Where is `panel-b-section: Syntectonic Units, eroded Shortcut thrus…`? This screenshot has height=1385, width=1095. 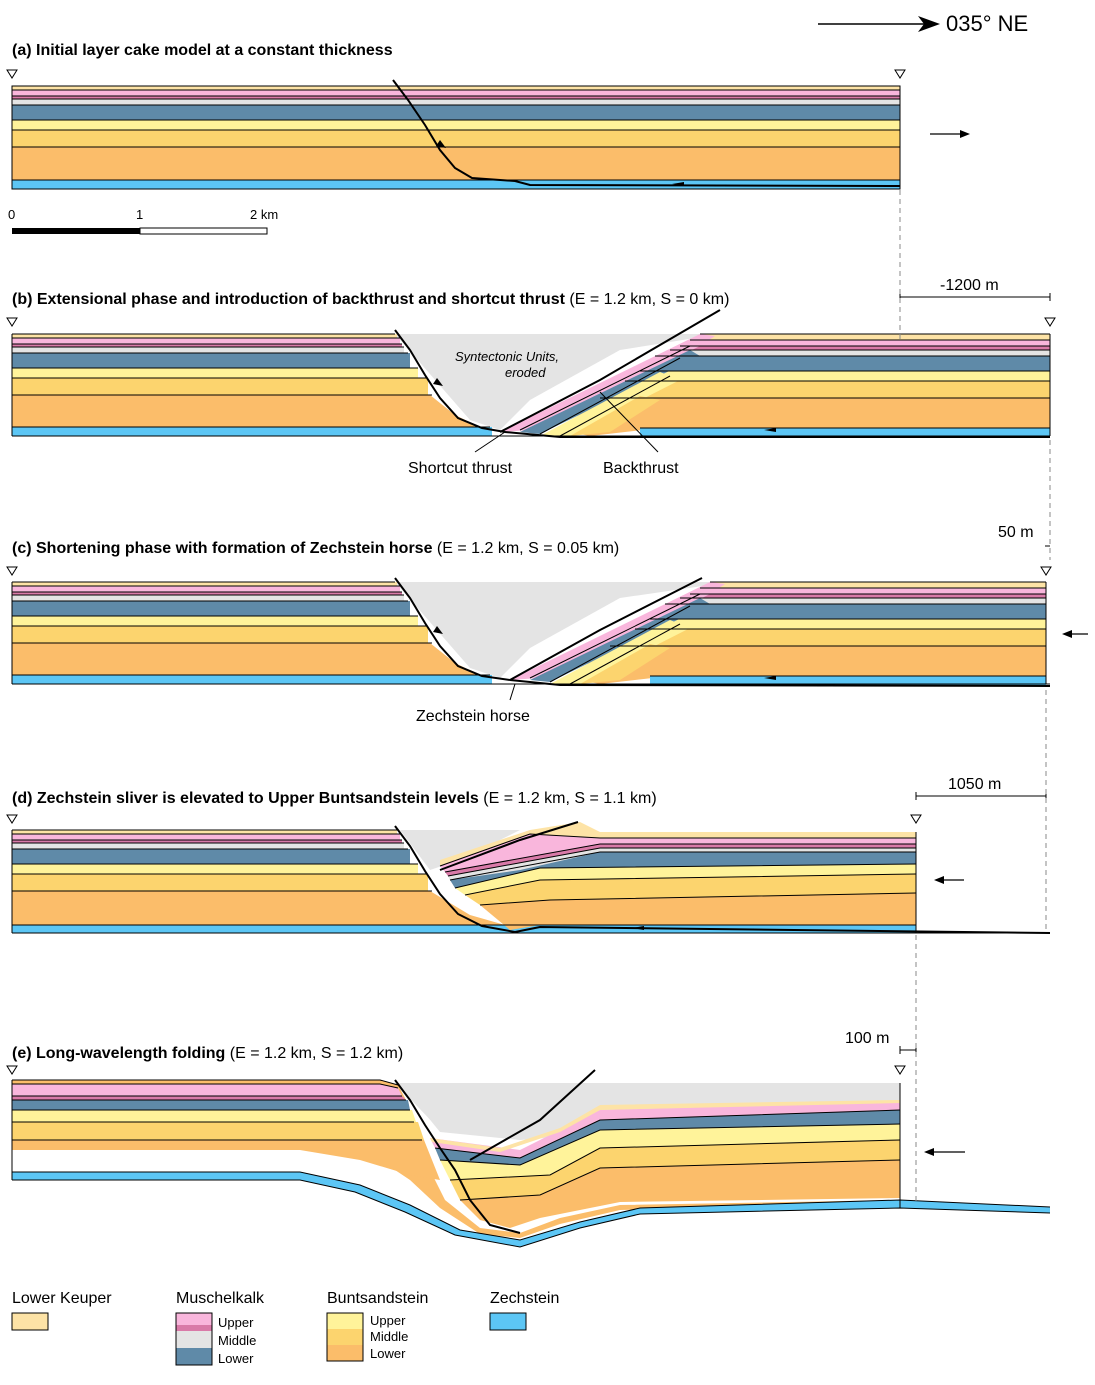
panel-b-section: Syntectonic Units, eroded Shortcut thrus… is located at coordinates (531, 393).